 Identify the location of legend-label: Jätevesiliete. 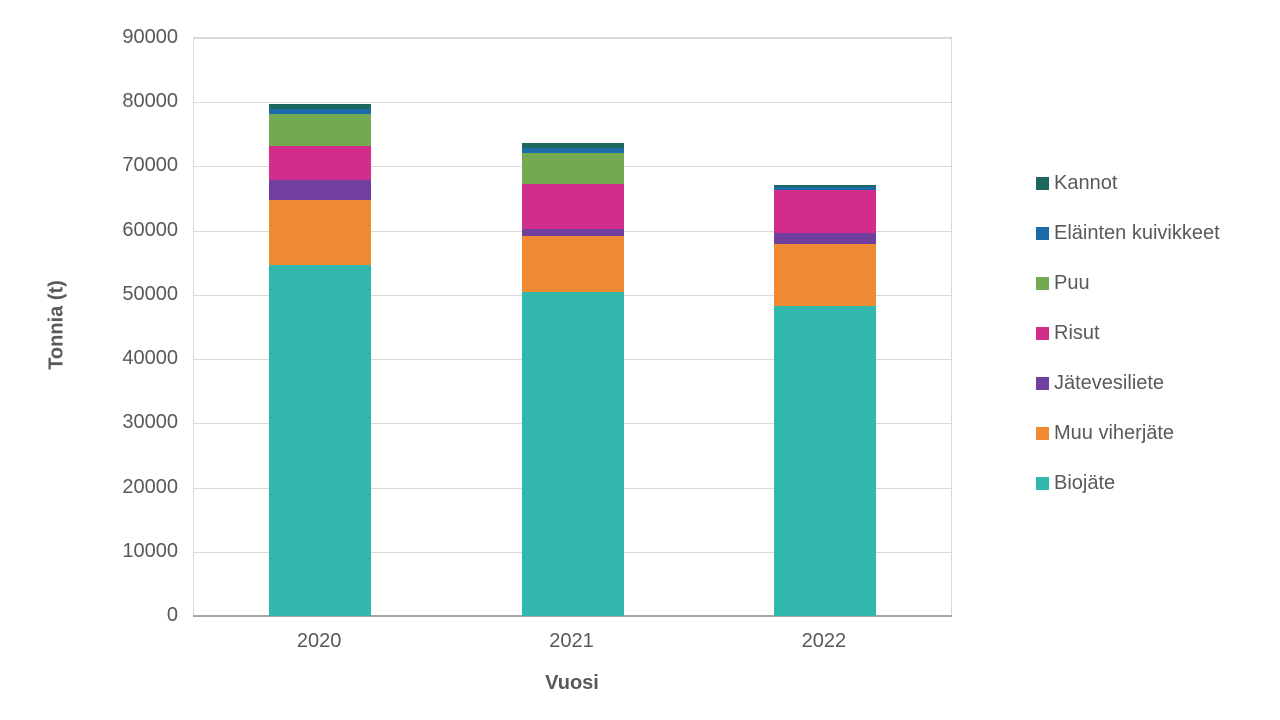
(1109, 382).